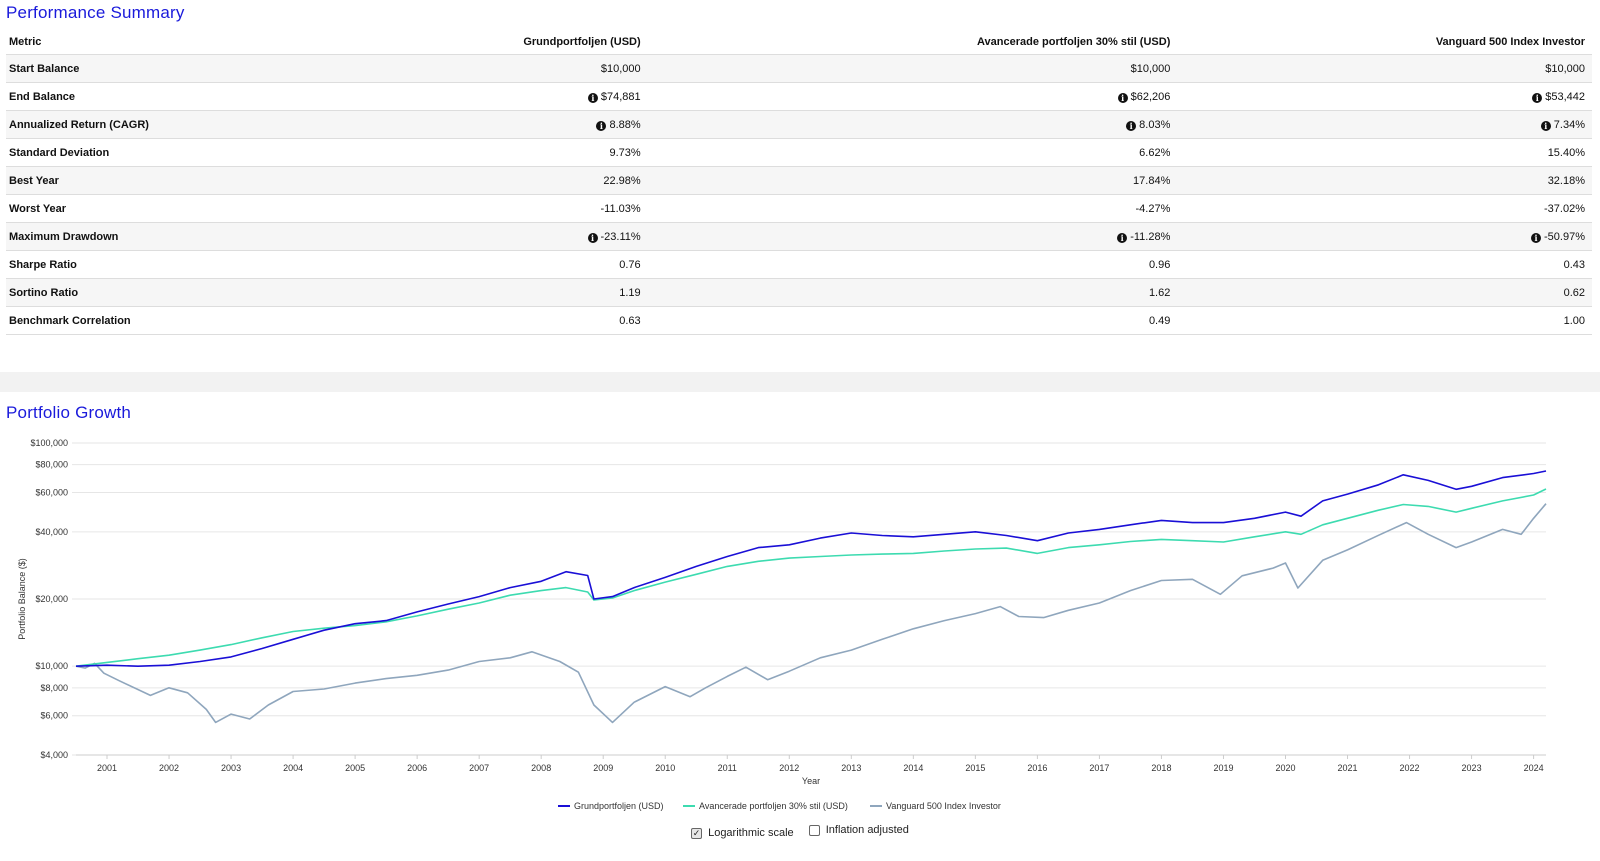  Describe the element at coordinates (161, 264) in the screenshot. I see `metric-label: Sharpe Ratio` at that location.